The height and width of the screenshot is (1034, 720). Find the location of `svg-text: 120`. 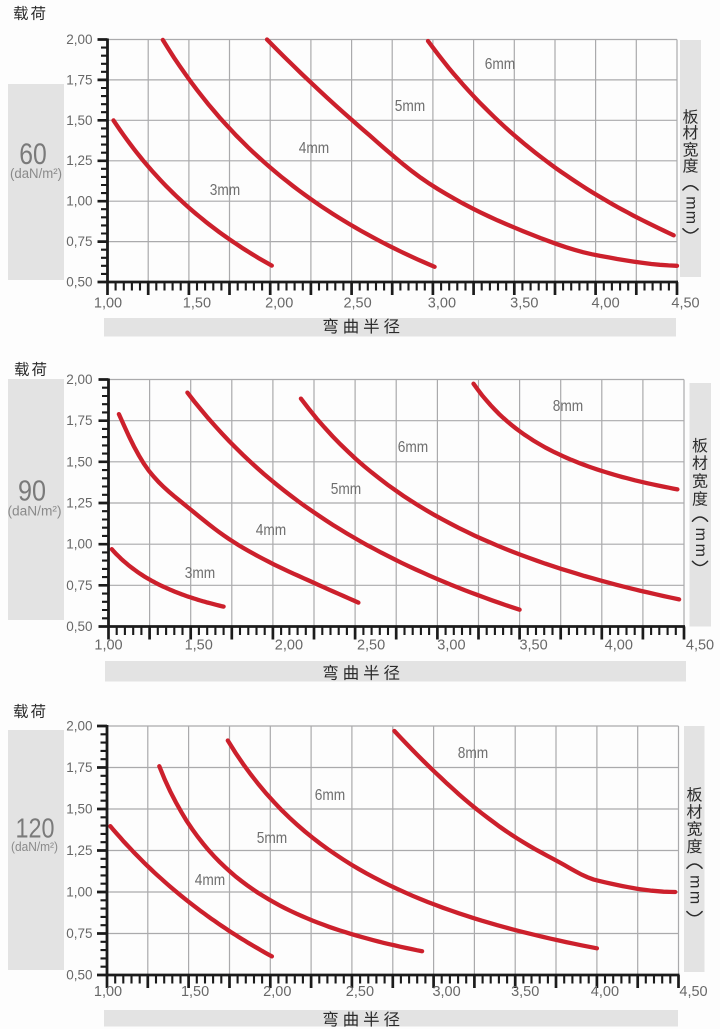

svg-text: 120 is located at coordinates (35, 828).